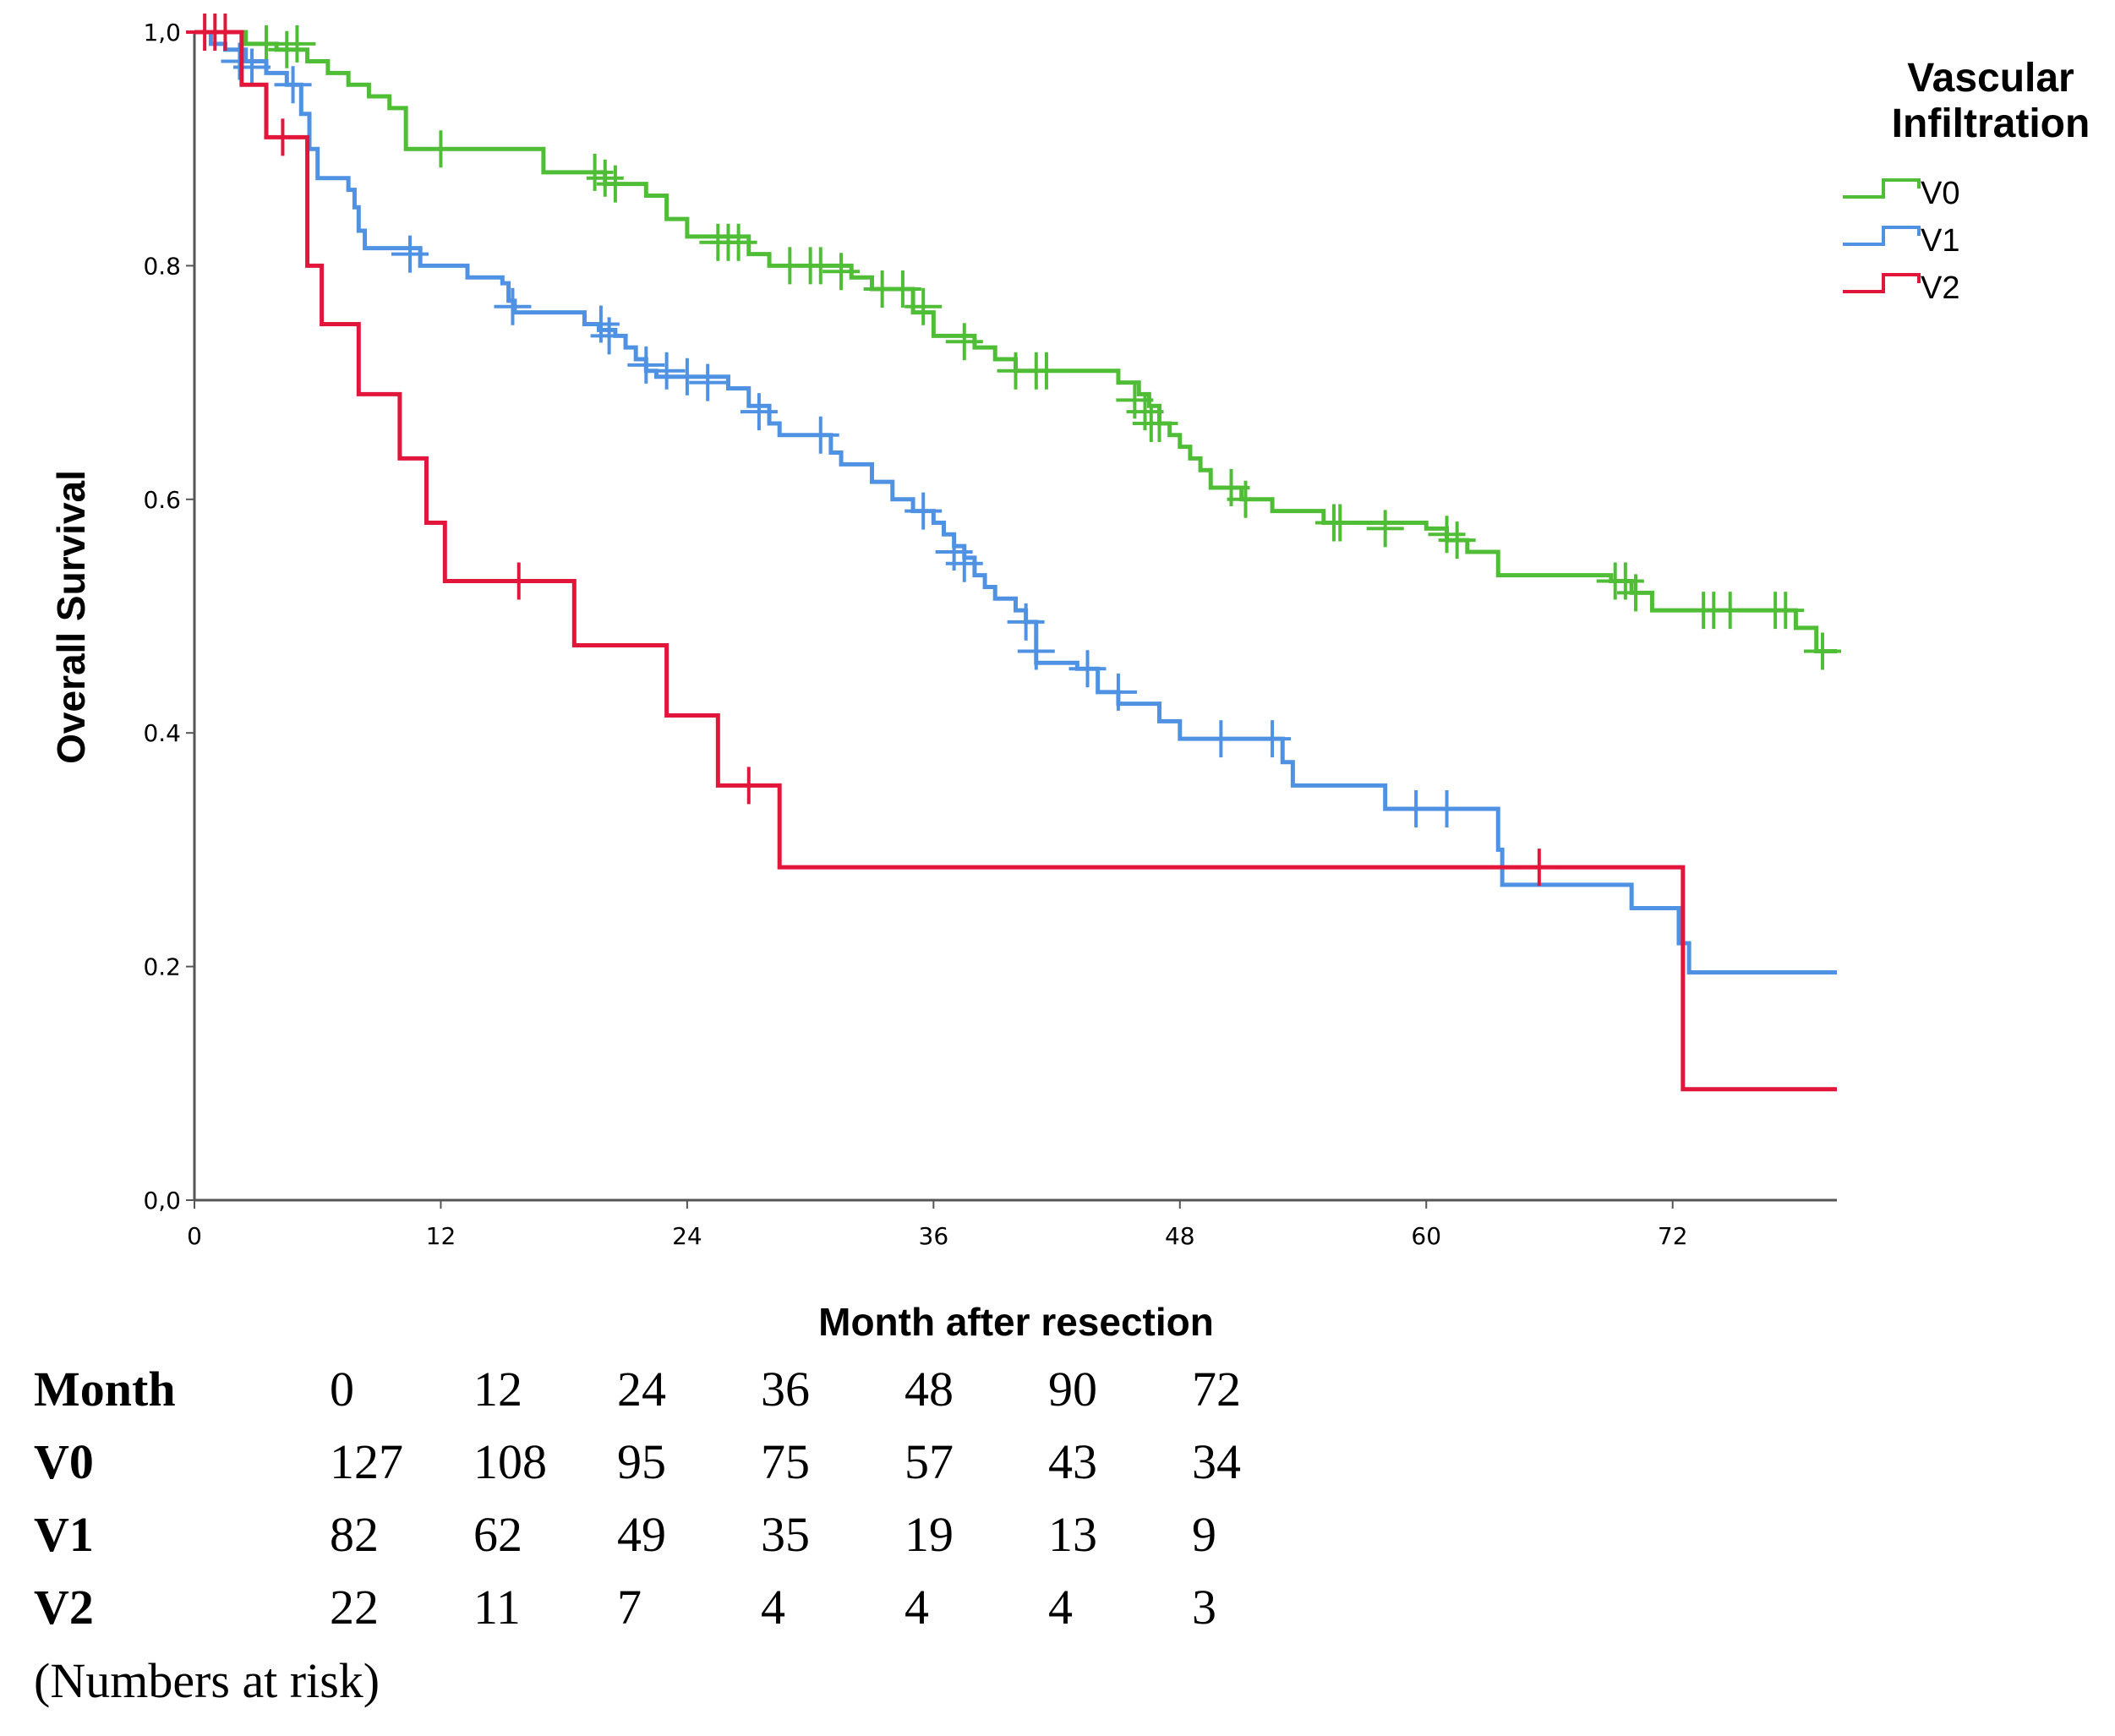 The width and height of the screenshot is (2115, 1736). I want to click on legend-title-line2: Infiltration, so click(1991, 123).